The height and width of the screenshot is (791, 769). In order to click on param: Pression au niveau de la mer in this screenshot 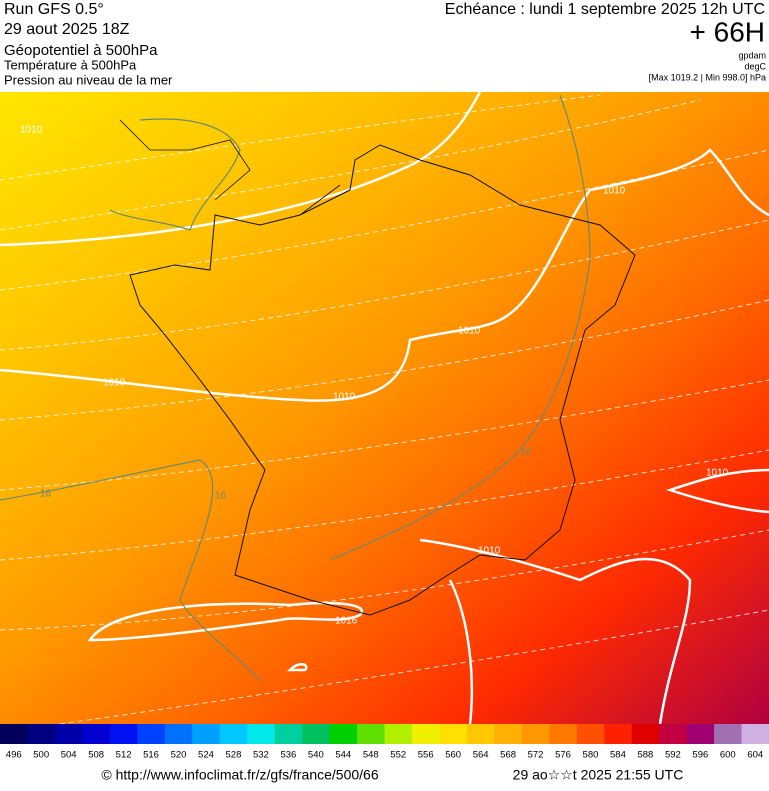, I will do `click(88, 79)`.